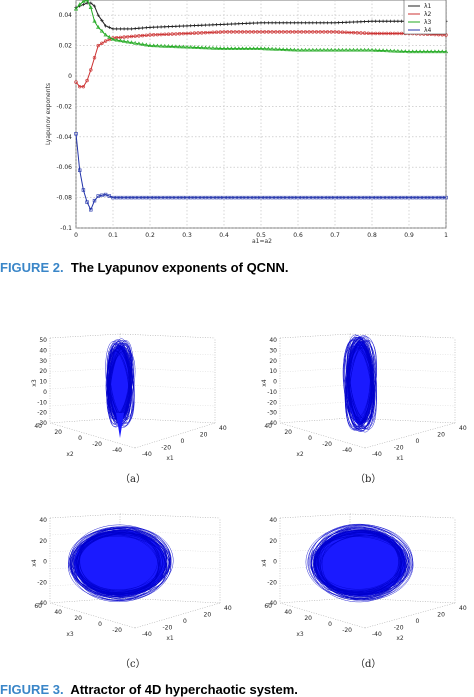  What do you see at coordinates (187, 235) in the screenshot?
I see `x-tick-label: 0.3` at bounding box center [187, 235].